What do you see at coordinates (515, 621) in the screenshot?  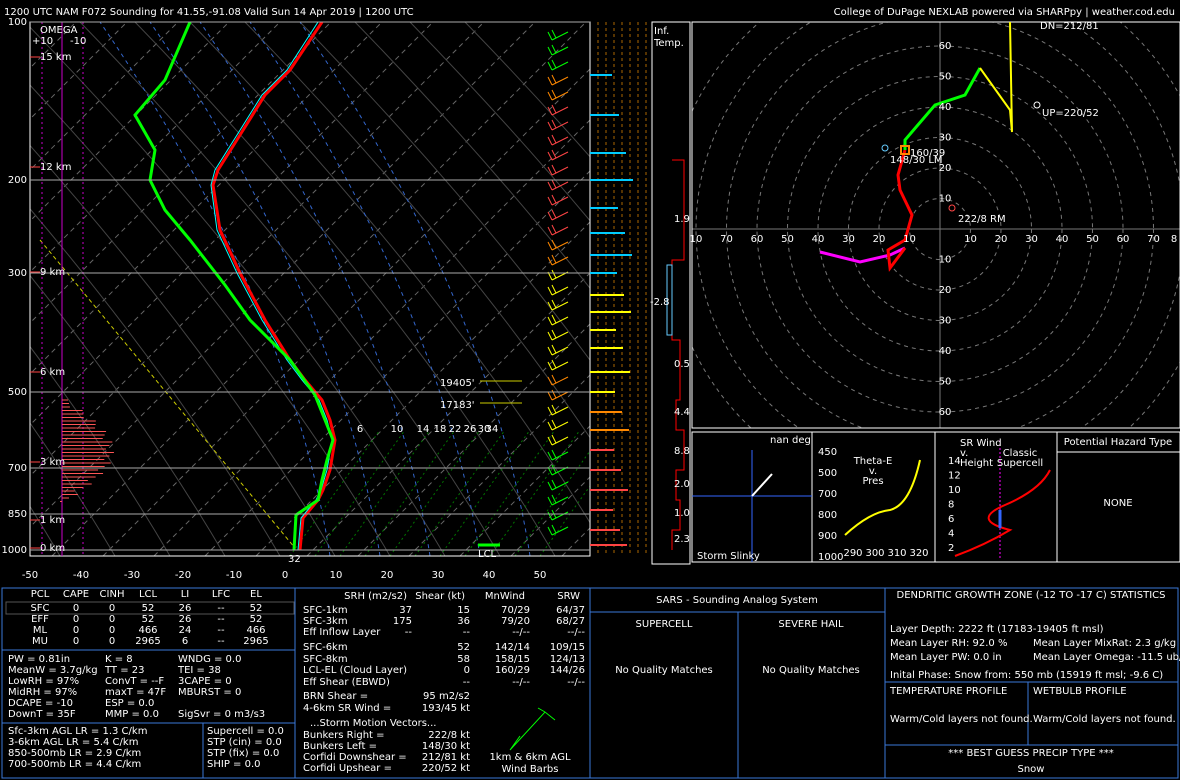 I see `kinematic-cell: 79/20` at bounding box center [515, 621].